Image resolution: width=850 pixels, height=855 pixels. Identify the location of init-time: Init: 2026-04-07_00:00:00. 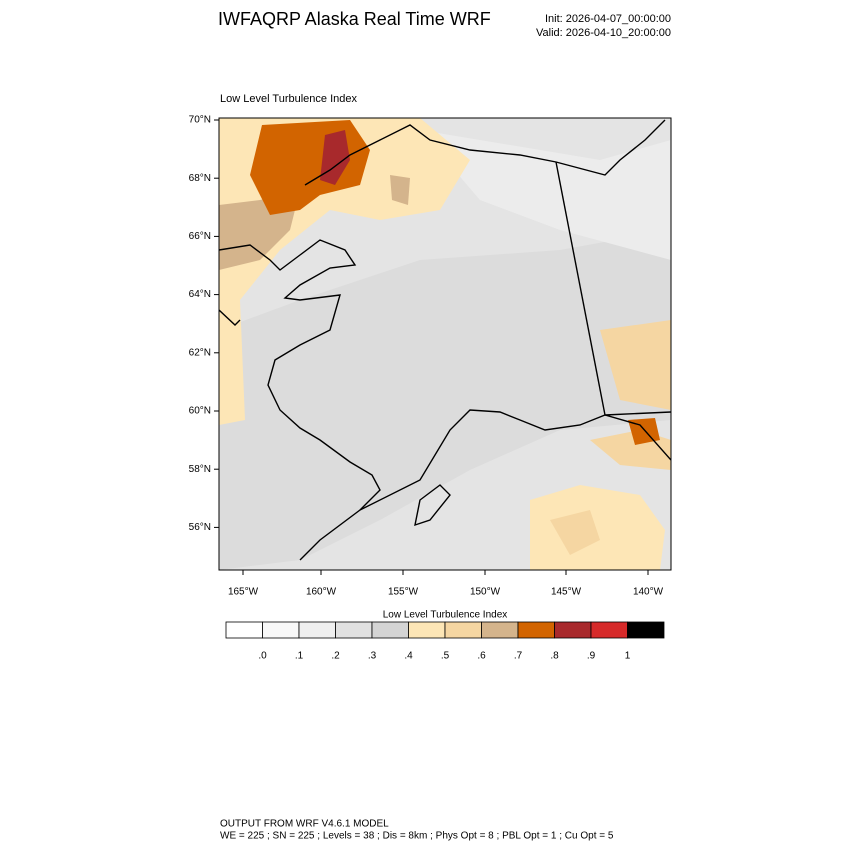
(608, 19).